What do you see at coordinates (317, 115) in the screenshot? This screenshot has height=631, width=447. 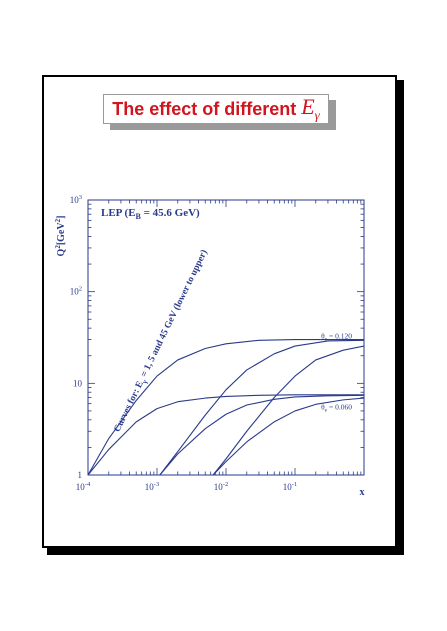 I see `title-symbol-sub: γ` at bounding box center [317, 115].